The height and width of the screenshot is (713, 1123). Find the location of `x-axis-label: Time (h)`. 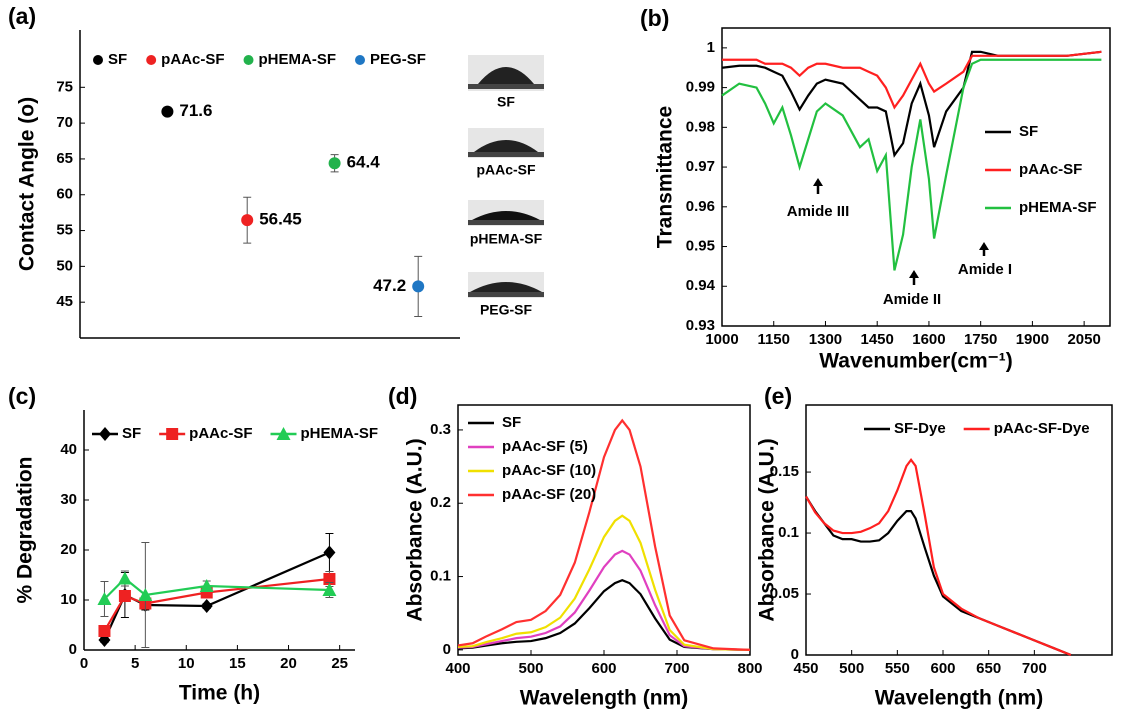

x-axis-label: Time (h) is located at coordinates (219, 693).